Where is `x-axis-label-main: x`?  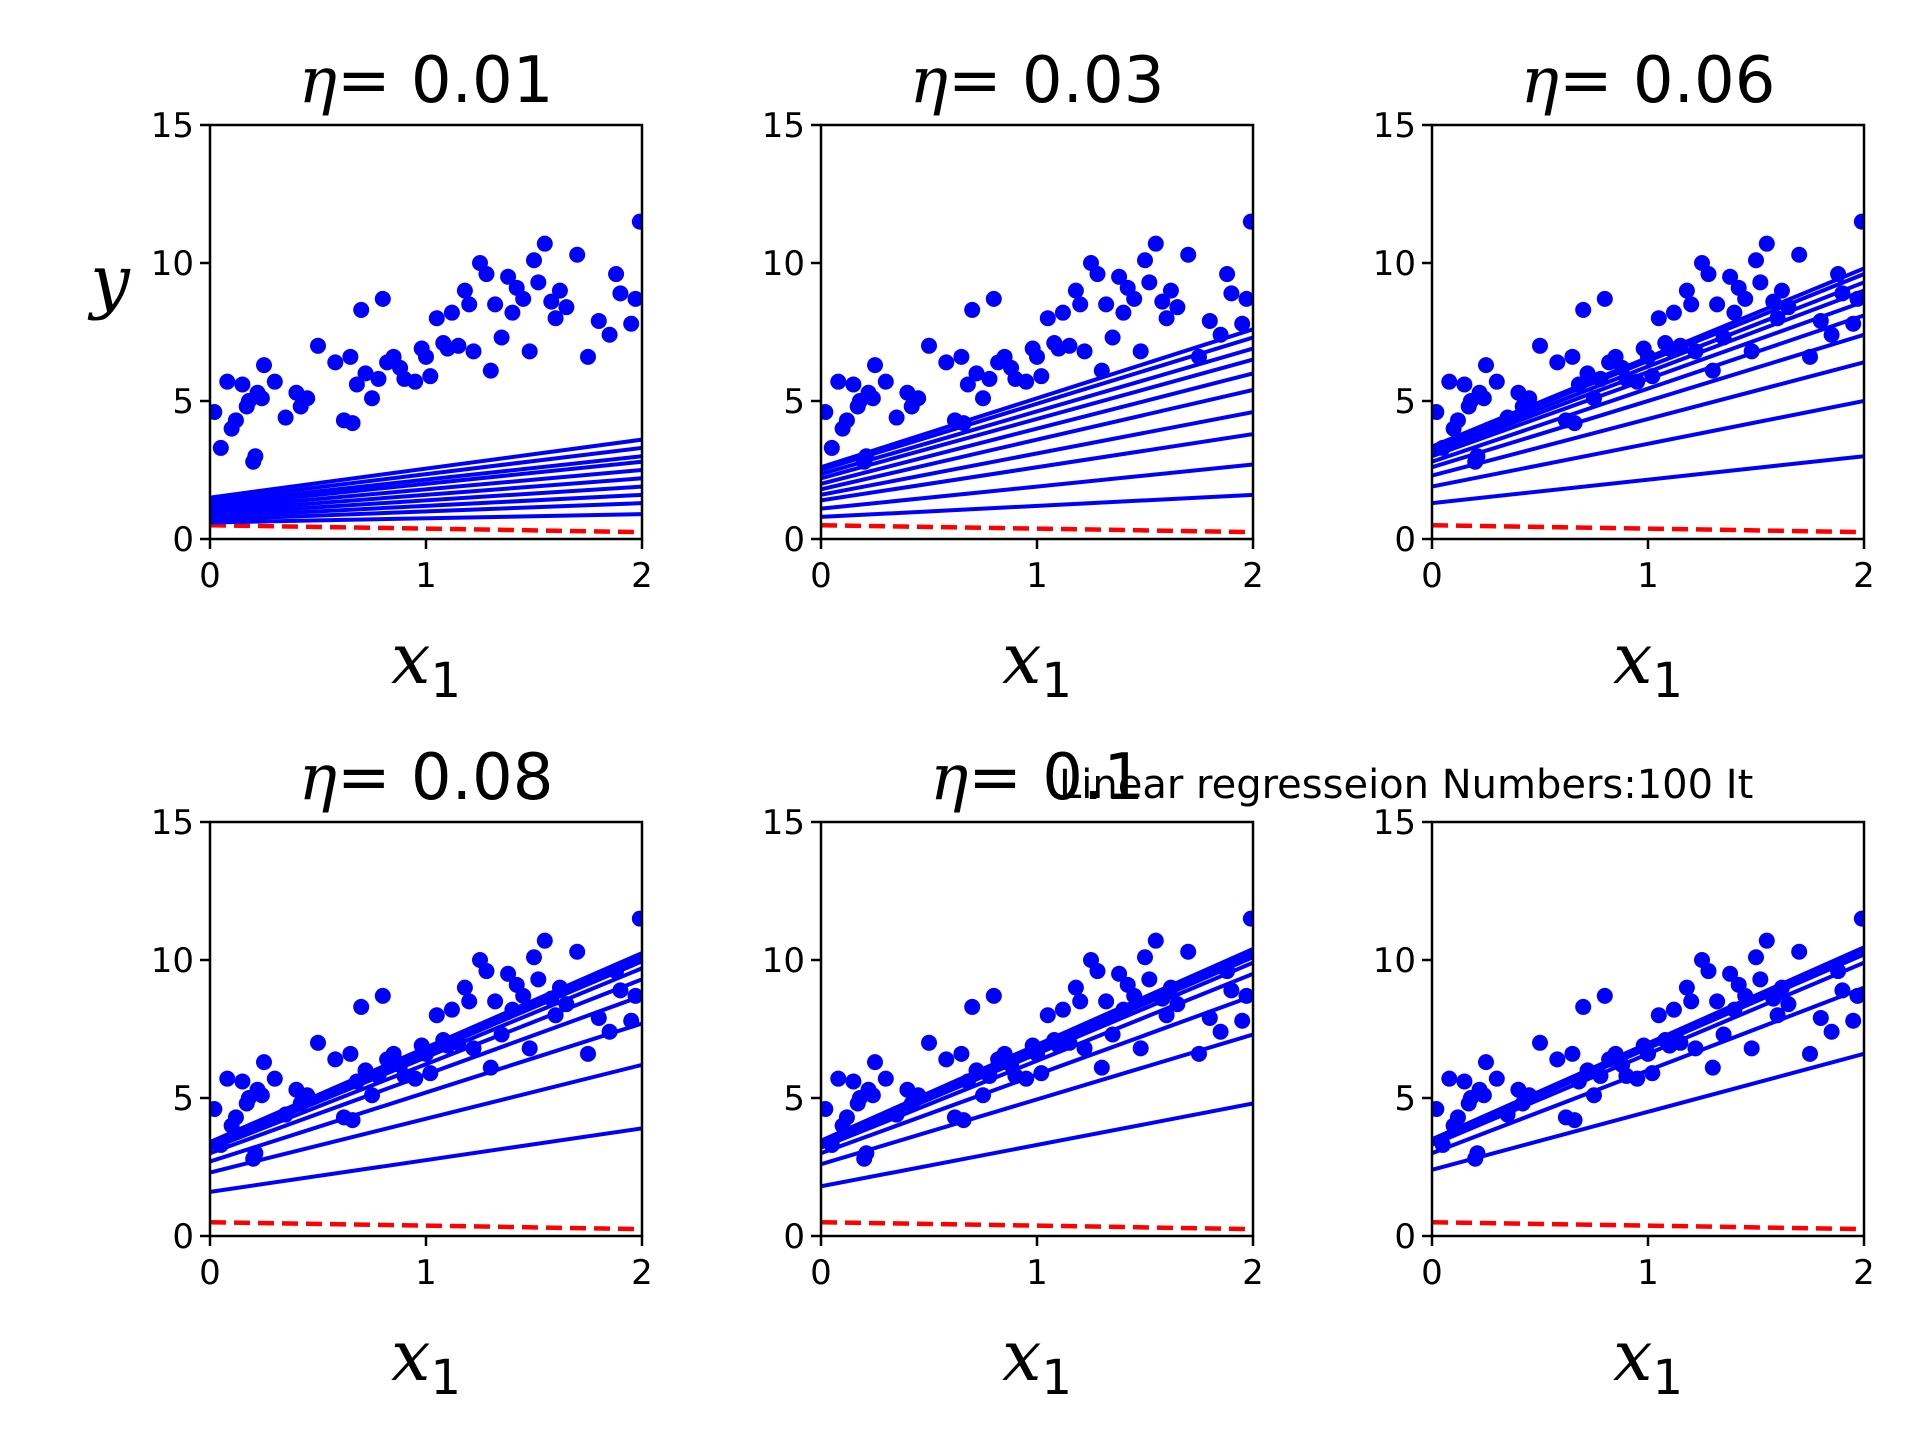
x-axis-label-main: x is located at coordinates (1632, 1356).